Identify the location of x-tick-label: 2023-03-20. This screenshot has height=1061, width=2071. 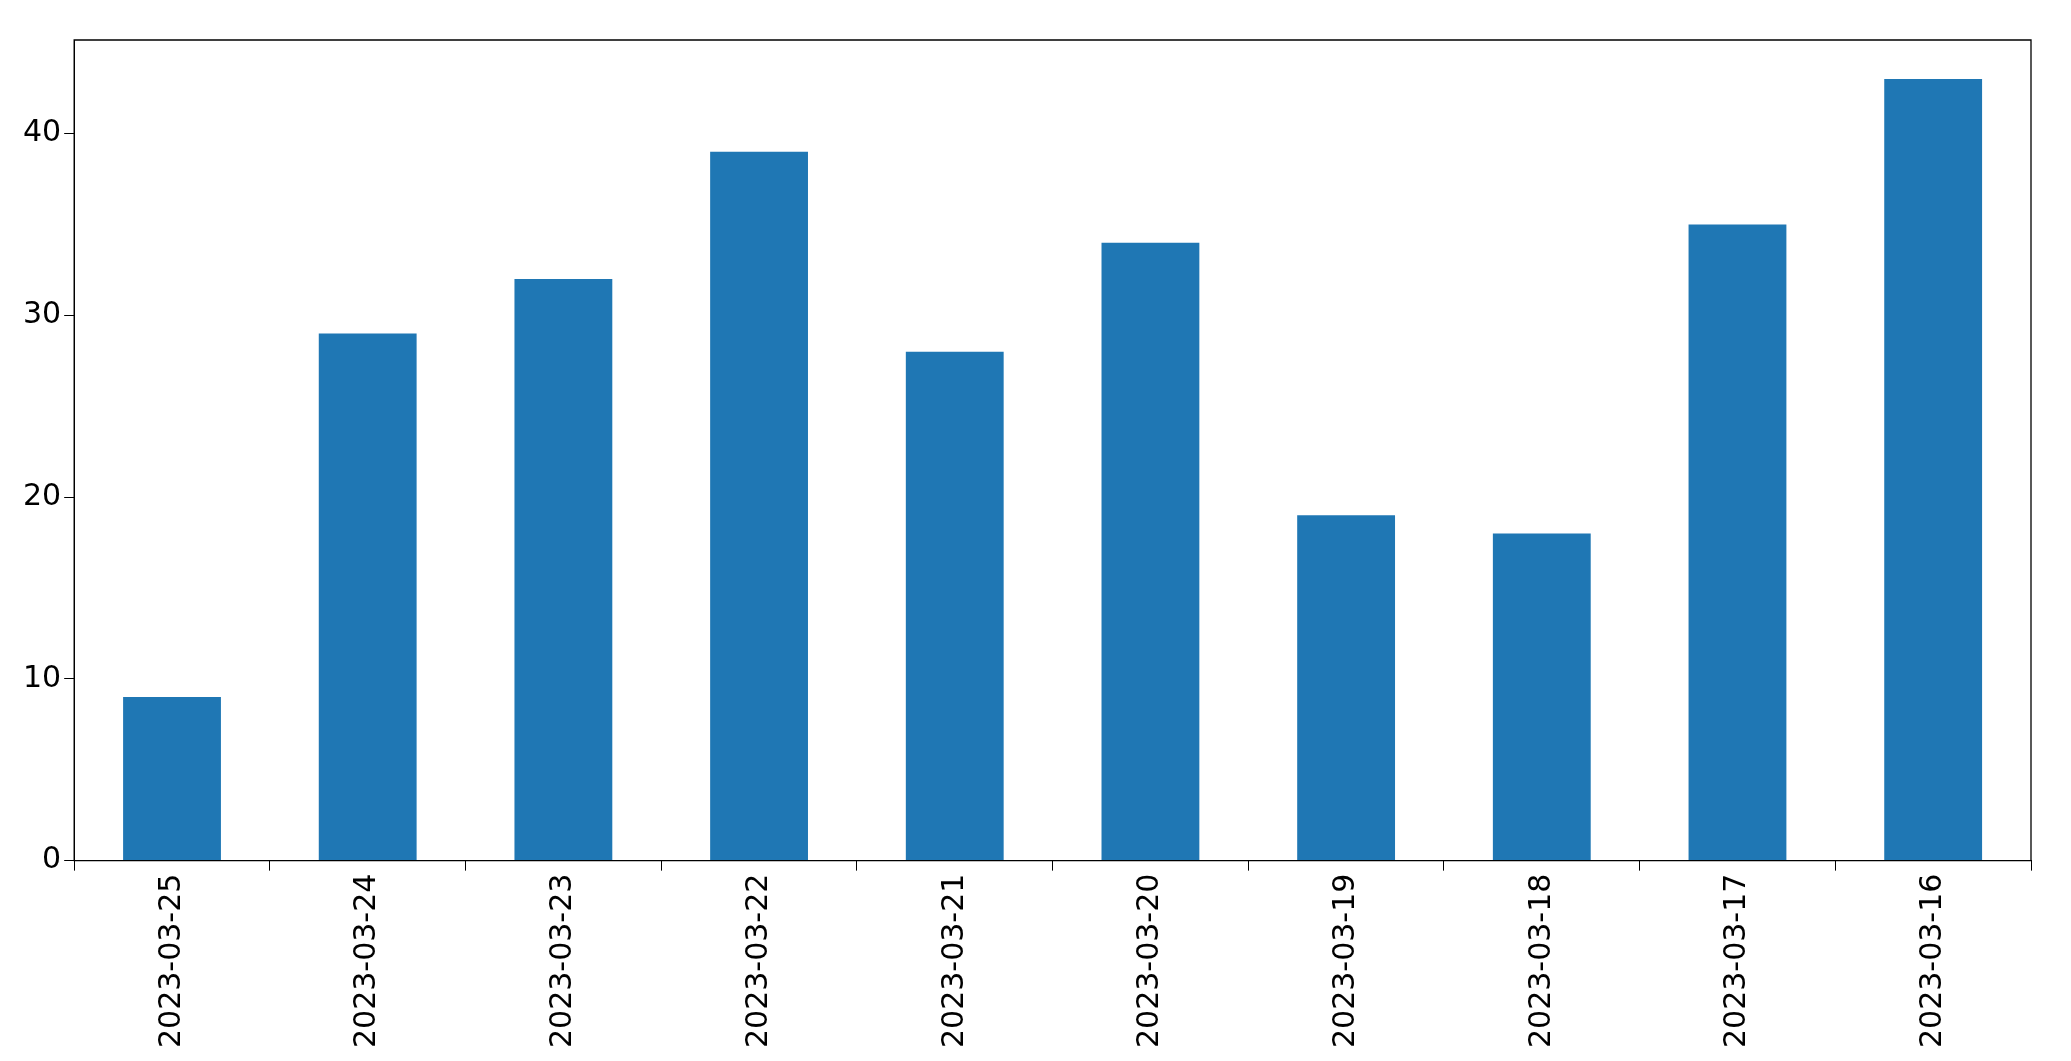
(1148, 961).